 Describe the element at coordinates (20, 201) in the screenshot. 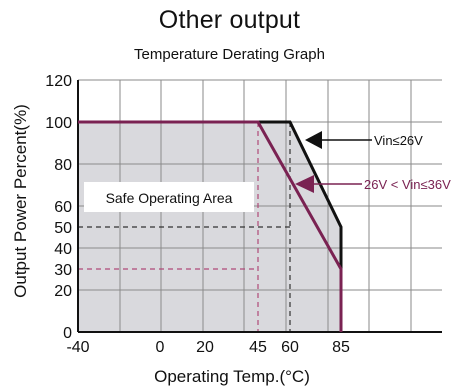

I see `y-axis-label: Output Power Percent(%)` at that location.